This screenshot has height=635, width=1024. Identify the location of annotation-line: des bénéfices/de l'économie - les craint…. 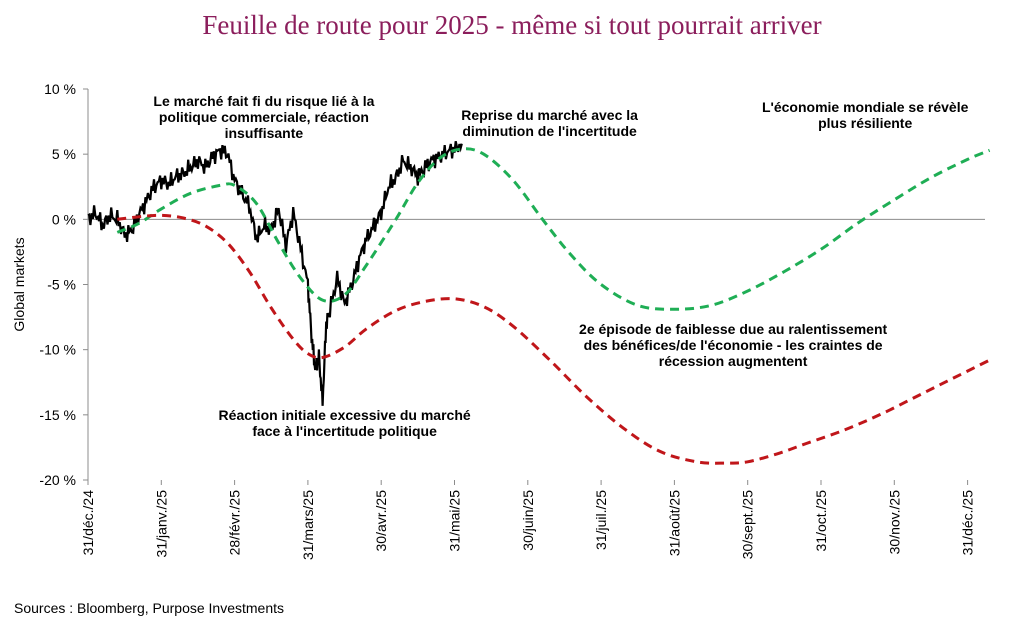
(733, 344).